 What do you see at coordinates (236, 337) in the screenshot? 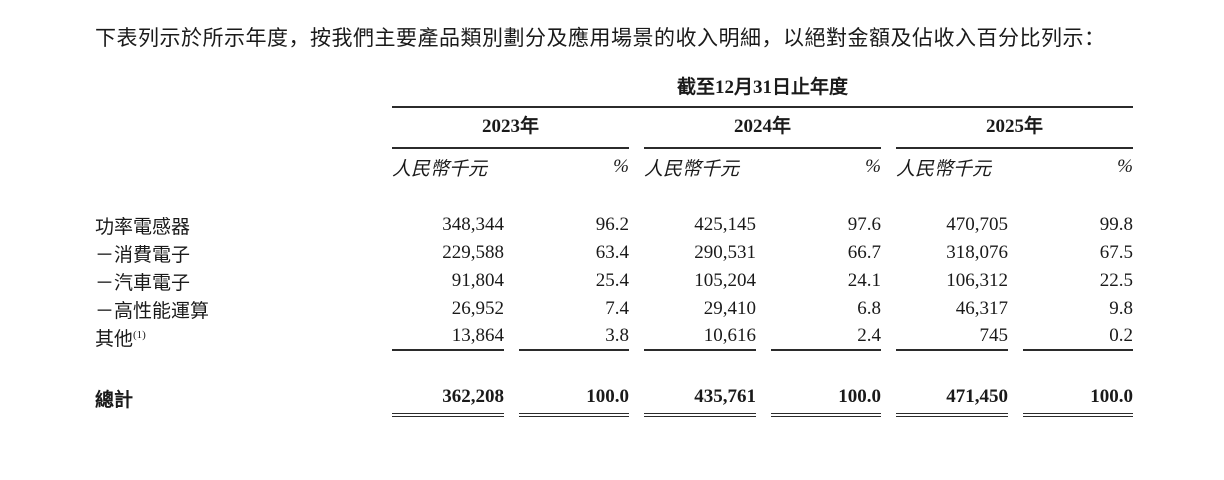
I see `row-label: 其他(1)` at bounding box center [236, 337].